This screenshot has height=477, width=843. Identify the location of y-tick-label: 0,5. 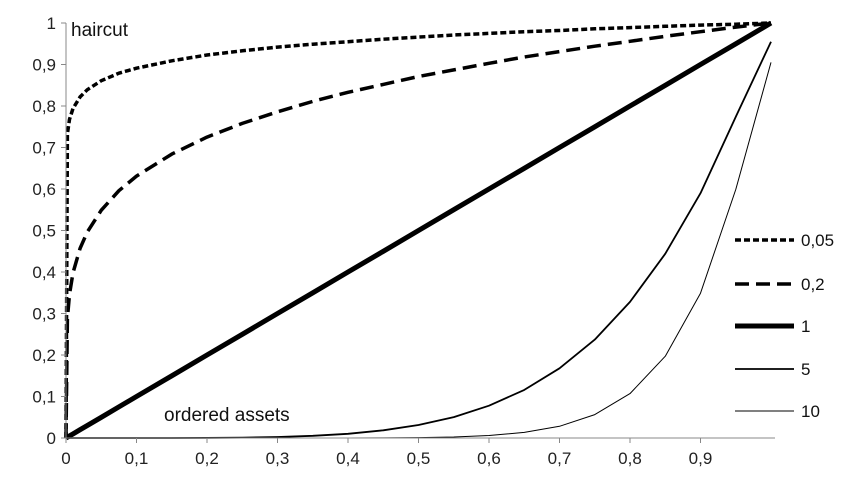
(44, 231).